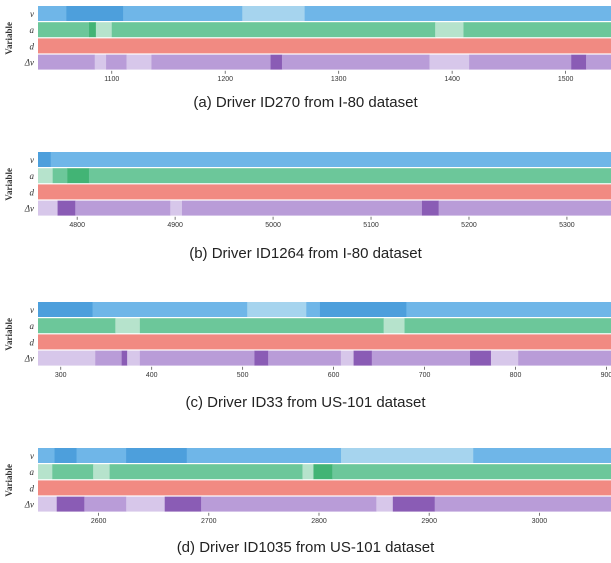 This screenshot has height=563, width=611. I want to click on x-tick-label: 600, so click(334, 375).